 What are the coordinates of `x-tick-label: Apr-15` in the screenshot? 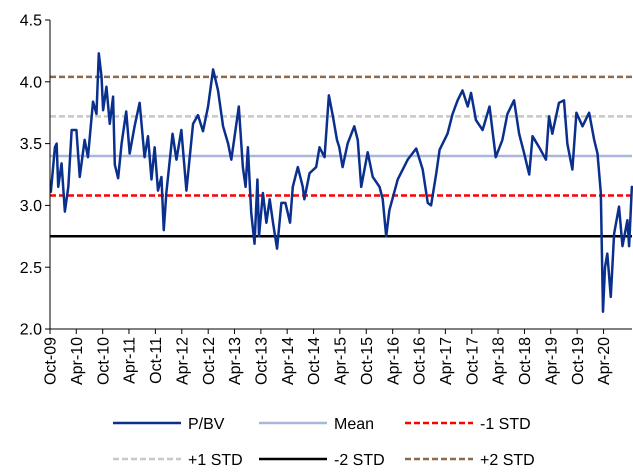 It's located at (341, 361).